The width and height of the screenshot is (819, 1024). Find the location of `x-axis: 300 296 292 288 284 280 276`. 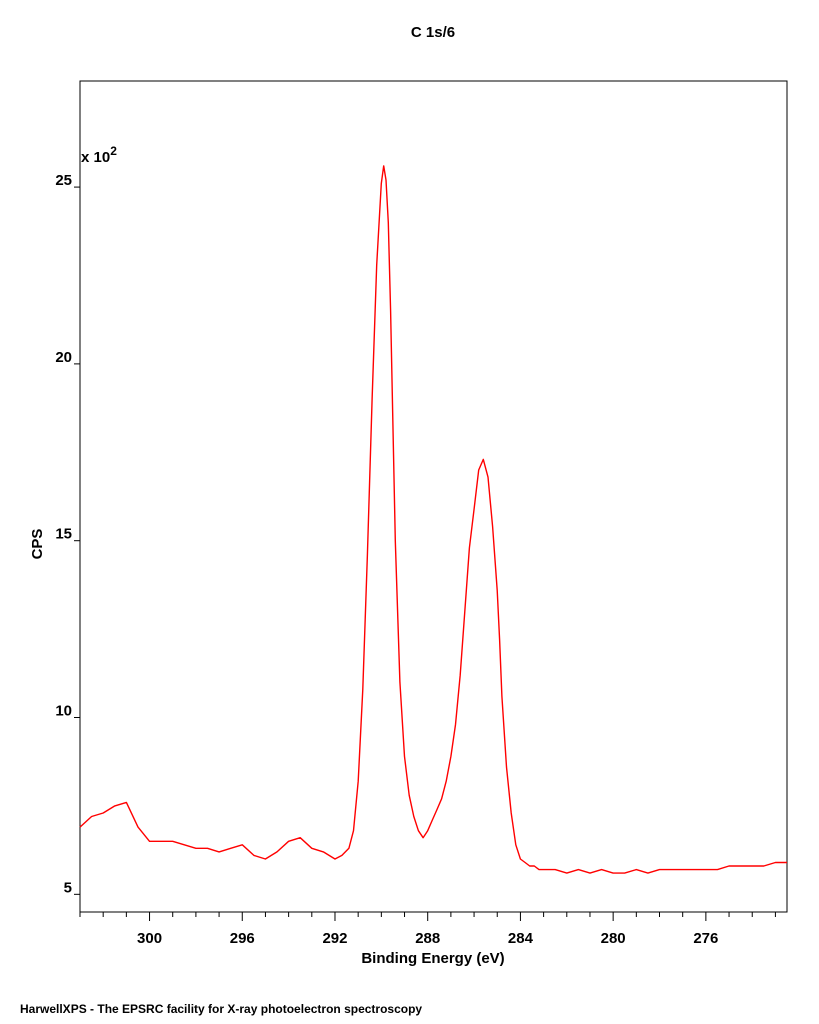

x-axis: 300 296 292 288 284 280 276 is located at coordinates (427, 929).